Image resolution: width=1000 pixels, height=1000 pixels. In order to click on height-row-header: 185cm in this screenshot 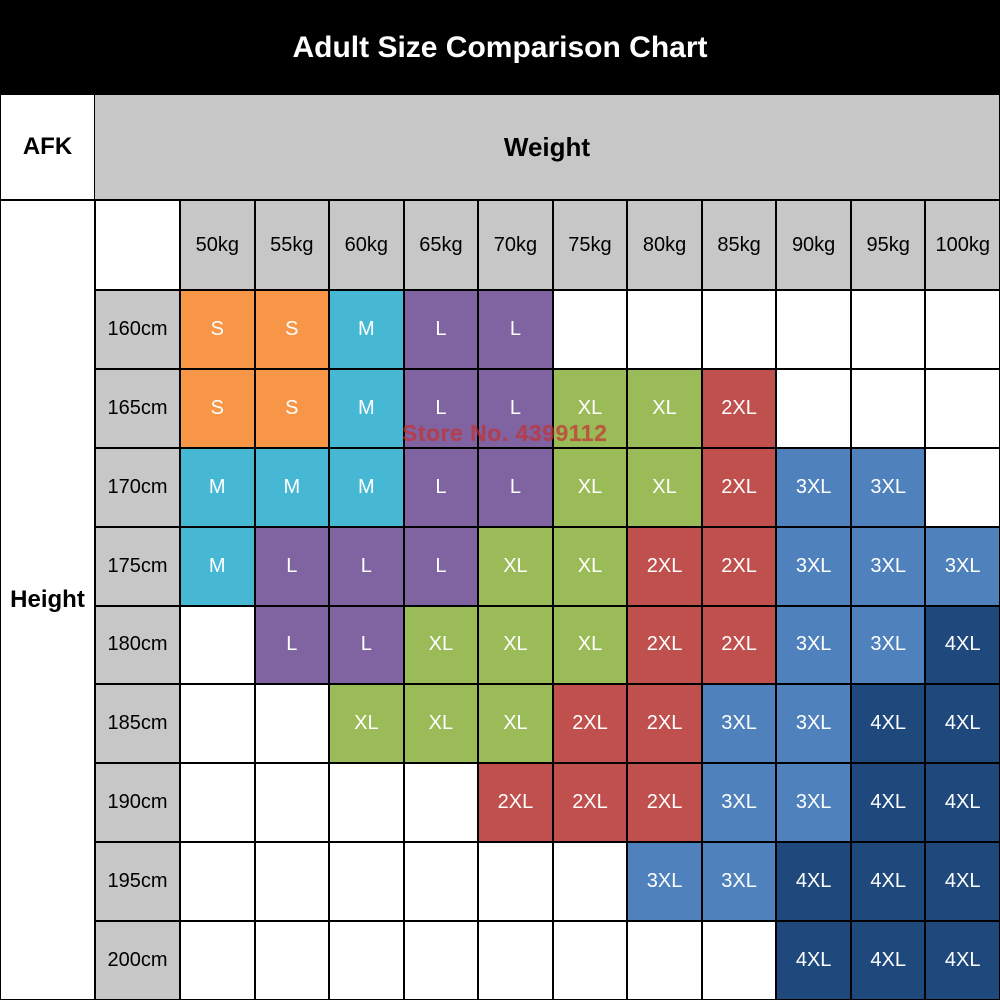, I will do `click(137, 724)`.